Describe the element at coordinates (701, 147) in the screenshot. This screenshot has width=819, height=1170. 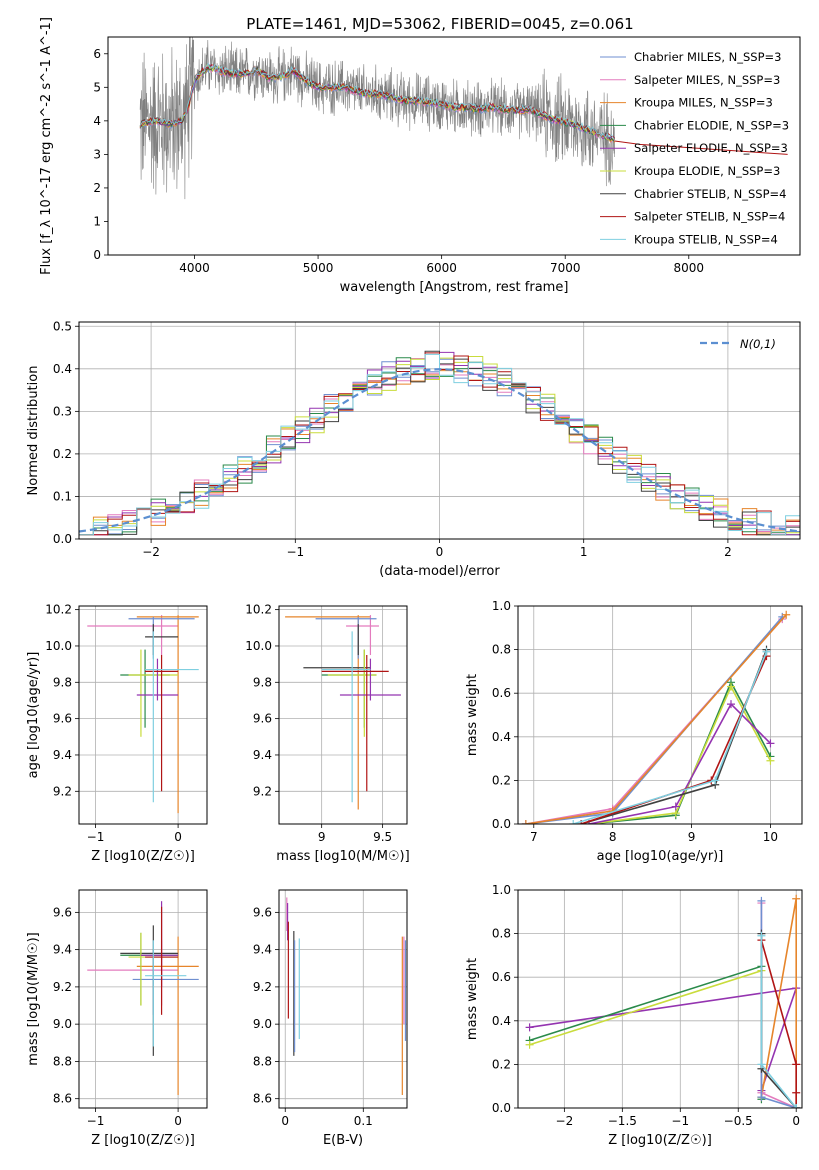
I see `model-line-late` at that location.